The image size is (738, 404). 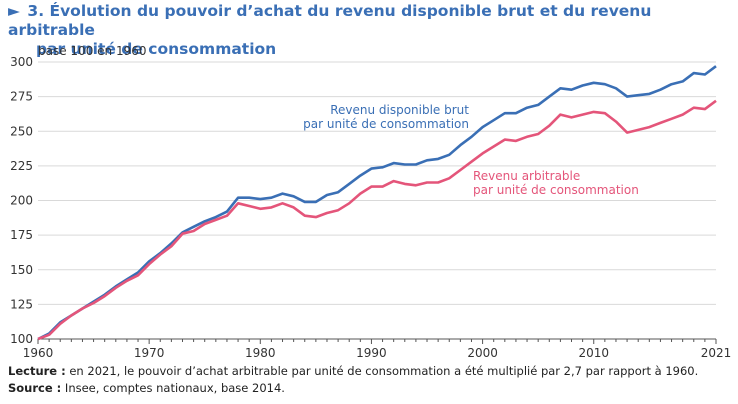 I want to click on series-label-revenu-disponible-brut-line2: par unité de consommation, so click(x=386, y=124).